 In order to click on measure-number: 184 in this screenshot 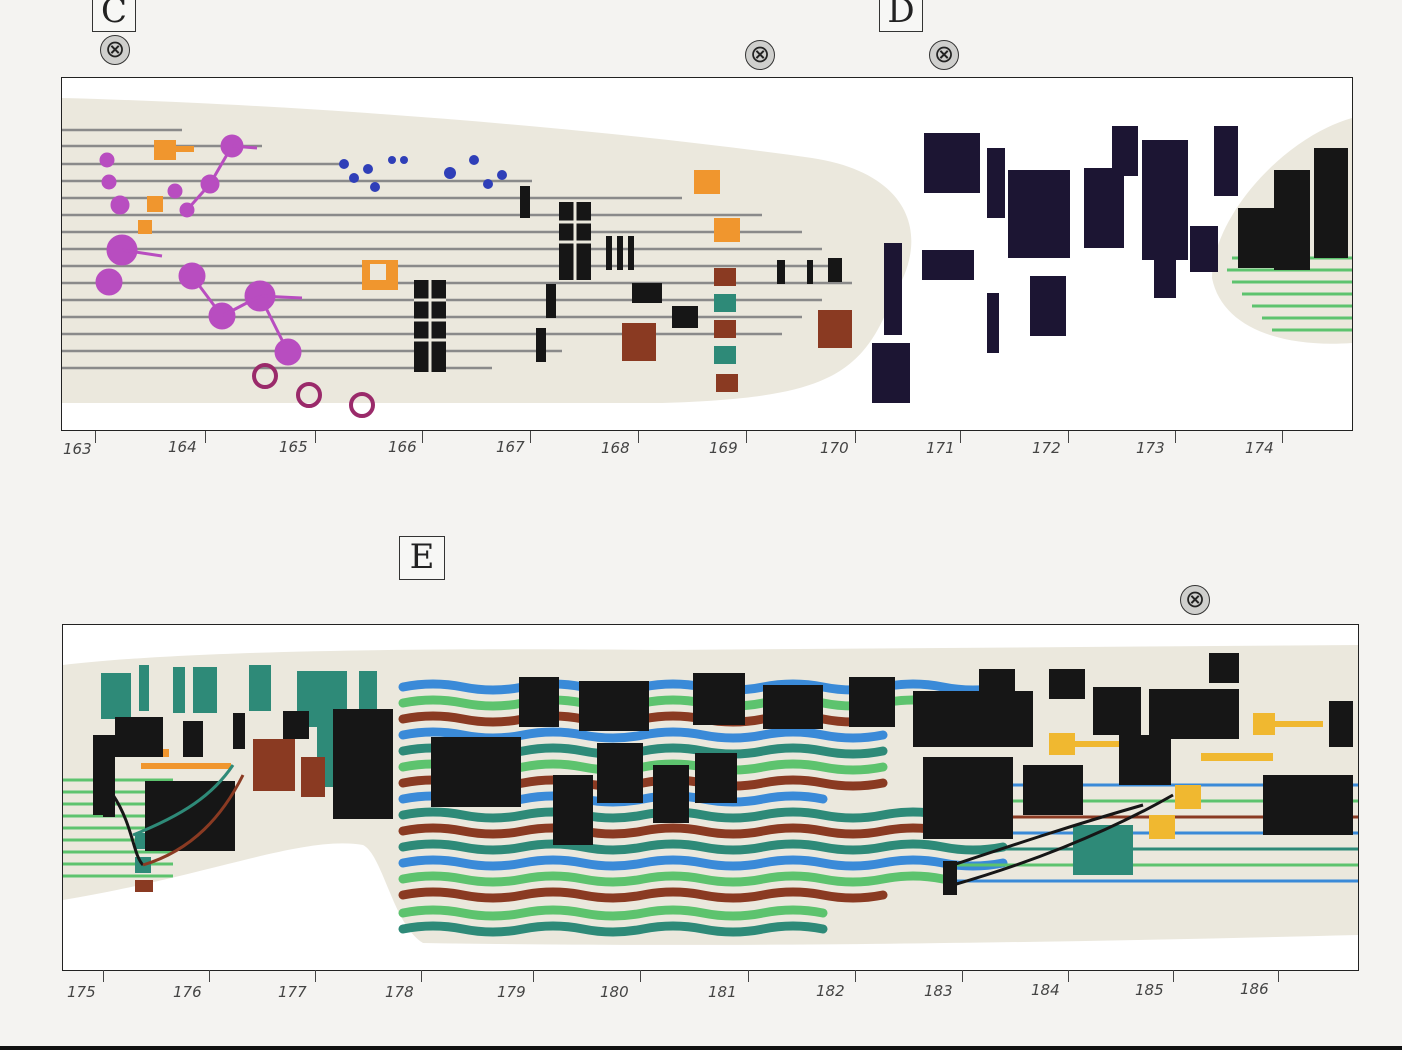, I will do `click(1045, 990)`.